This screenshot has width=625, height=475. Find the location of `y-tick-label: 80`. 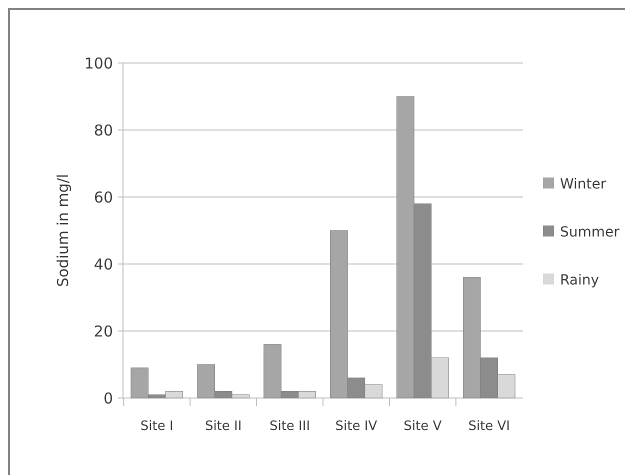

y-tick-label: 80 is located at coordinates (103, 130).